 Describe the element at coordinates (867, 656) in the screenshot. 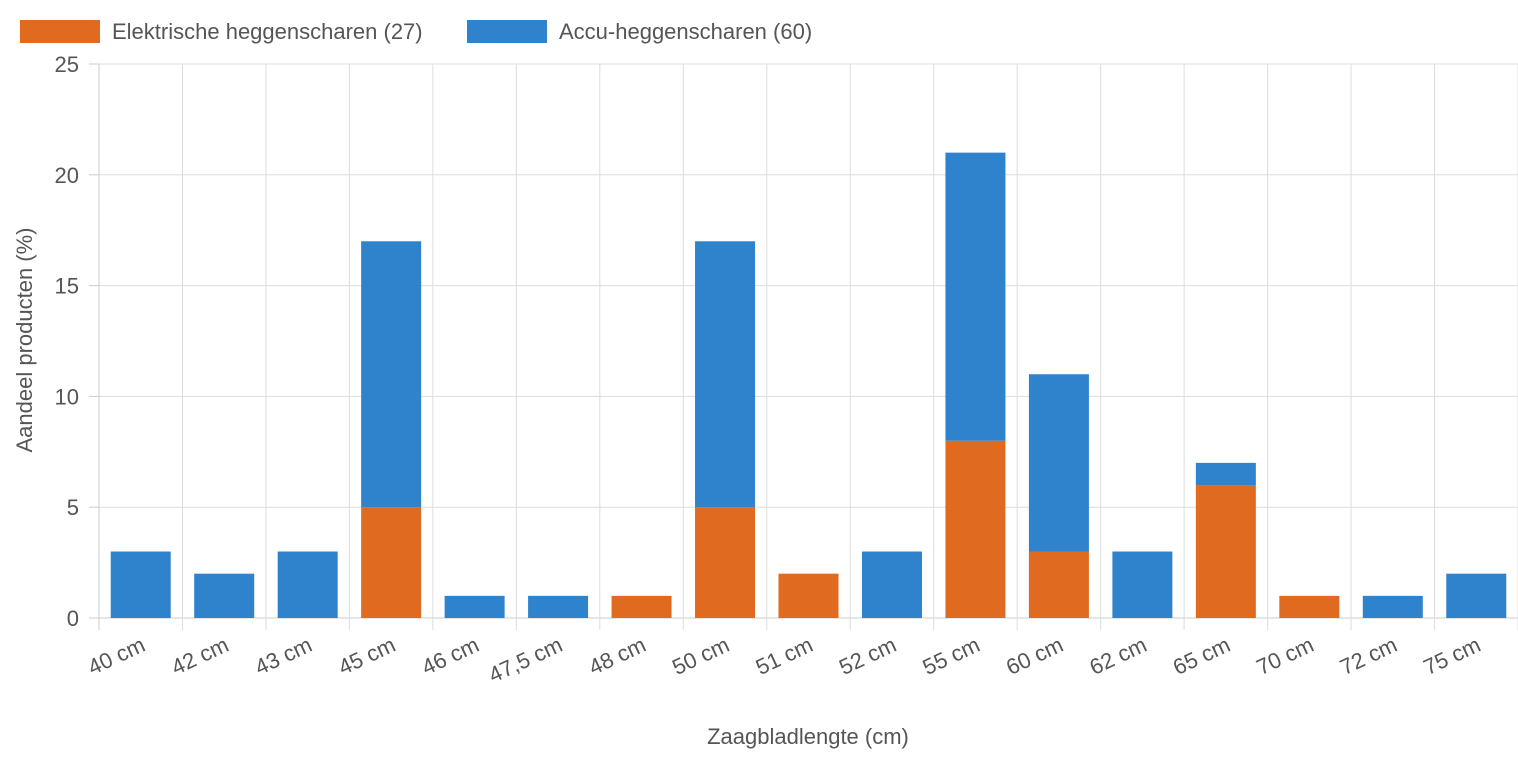

I see `x-tick-label: 52 cm` at that location.